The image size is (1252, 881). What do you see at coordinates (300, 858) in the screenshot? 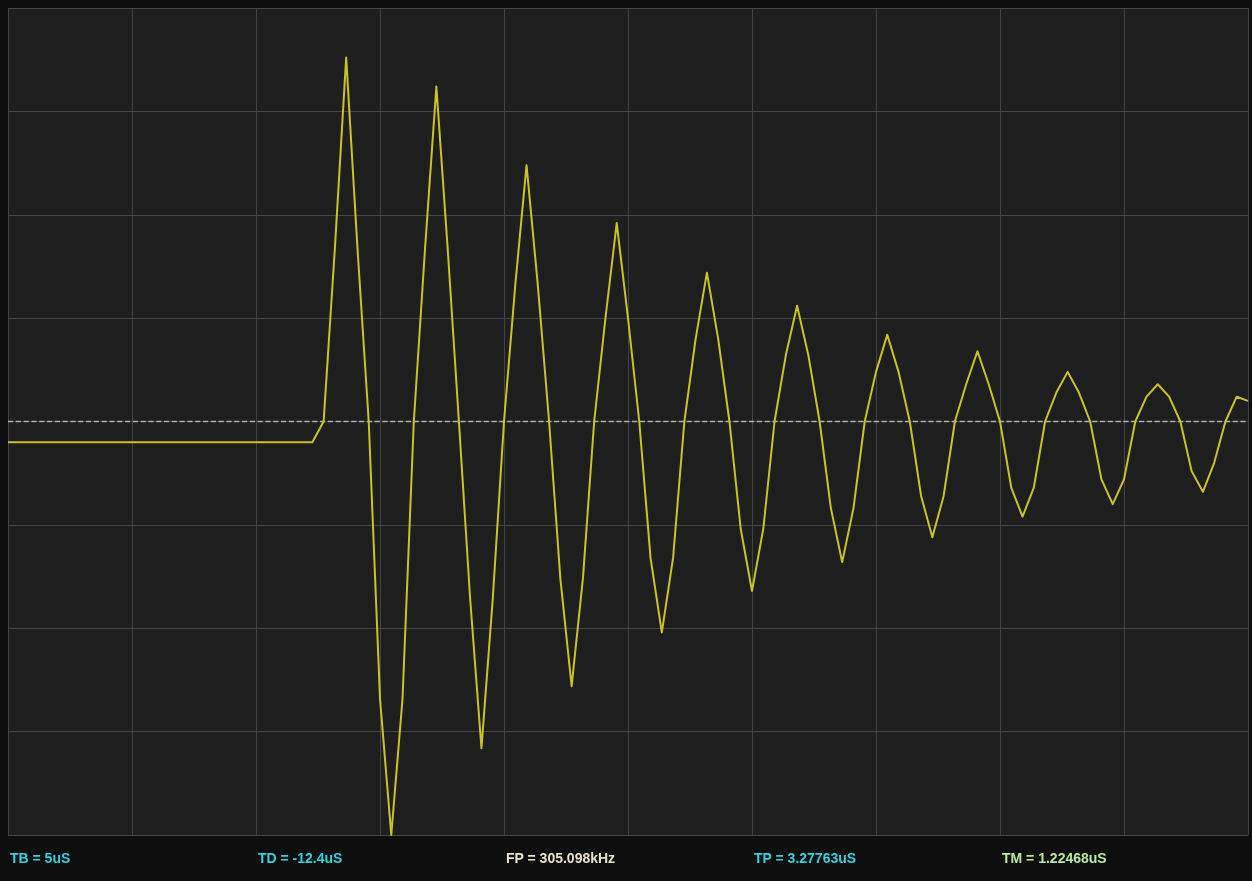
I see `text: TD = -12.4uS` at bounding box center [300, 858].